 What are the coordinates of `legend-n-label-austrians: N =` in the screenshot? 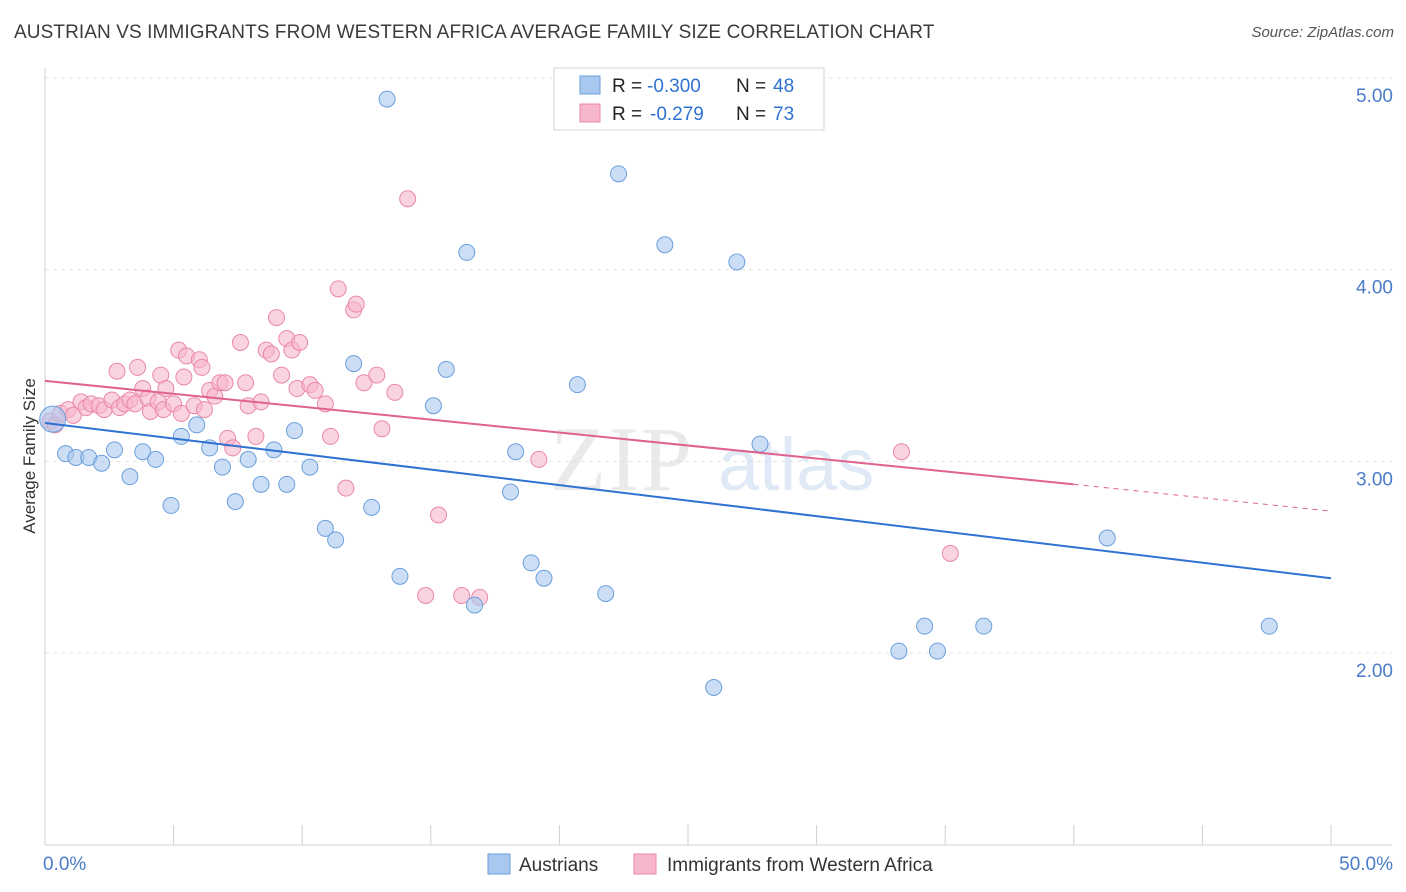 It's located at (751, 86).